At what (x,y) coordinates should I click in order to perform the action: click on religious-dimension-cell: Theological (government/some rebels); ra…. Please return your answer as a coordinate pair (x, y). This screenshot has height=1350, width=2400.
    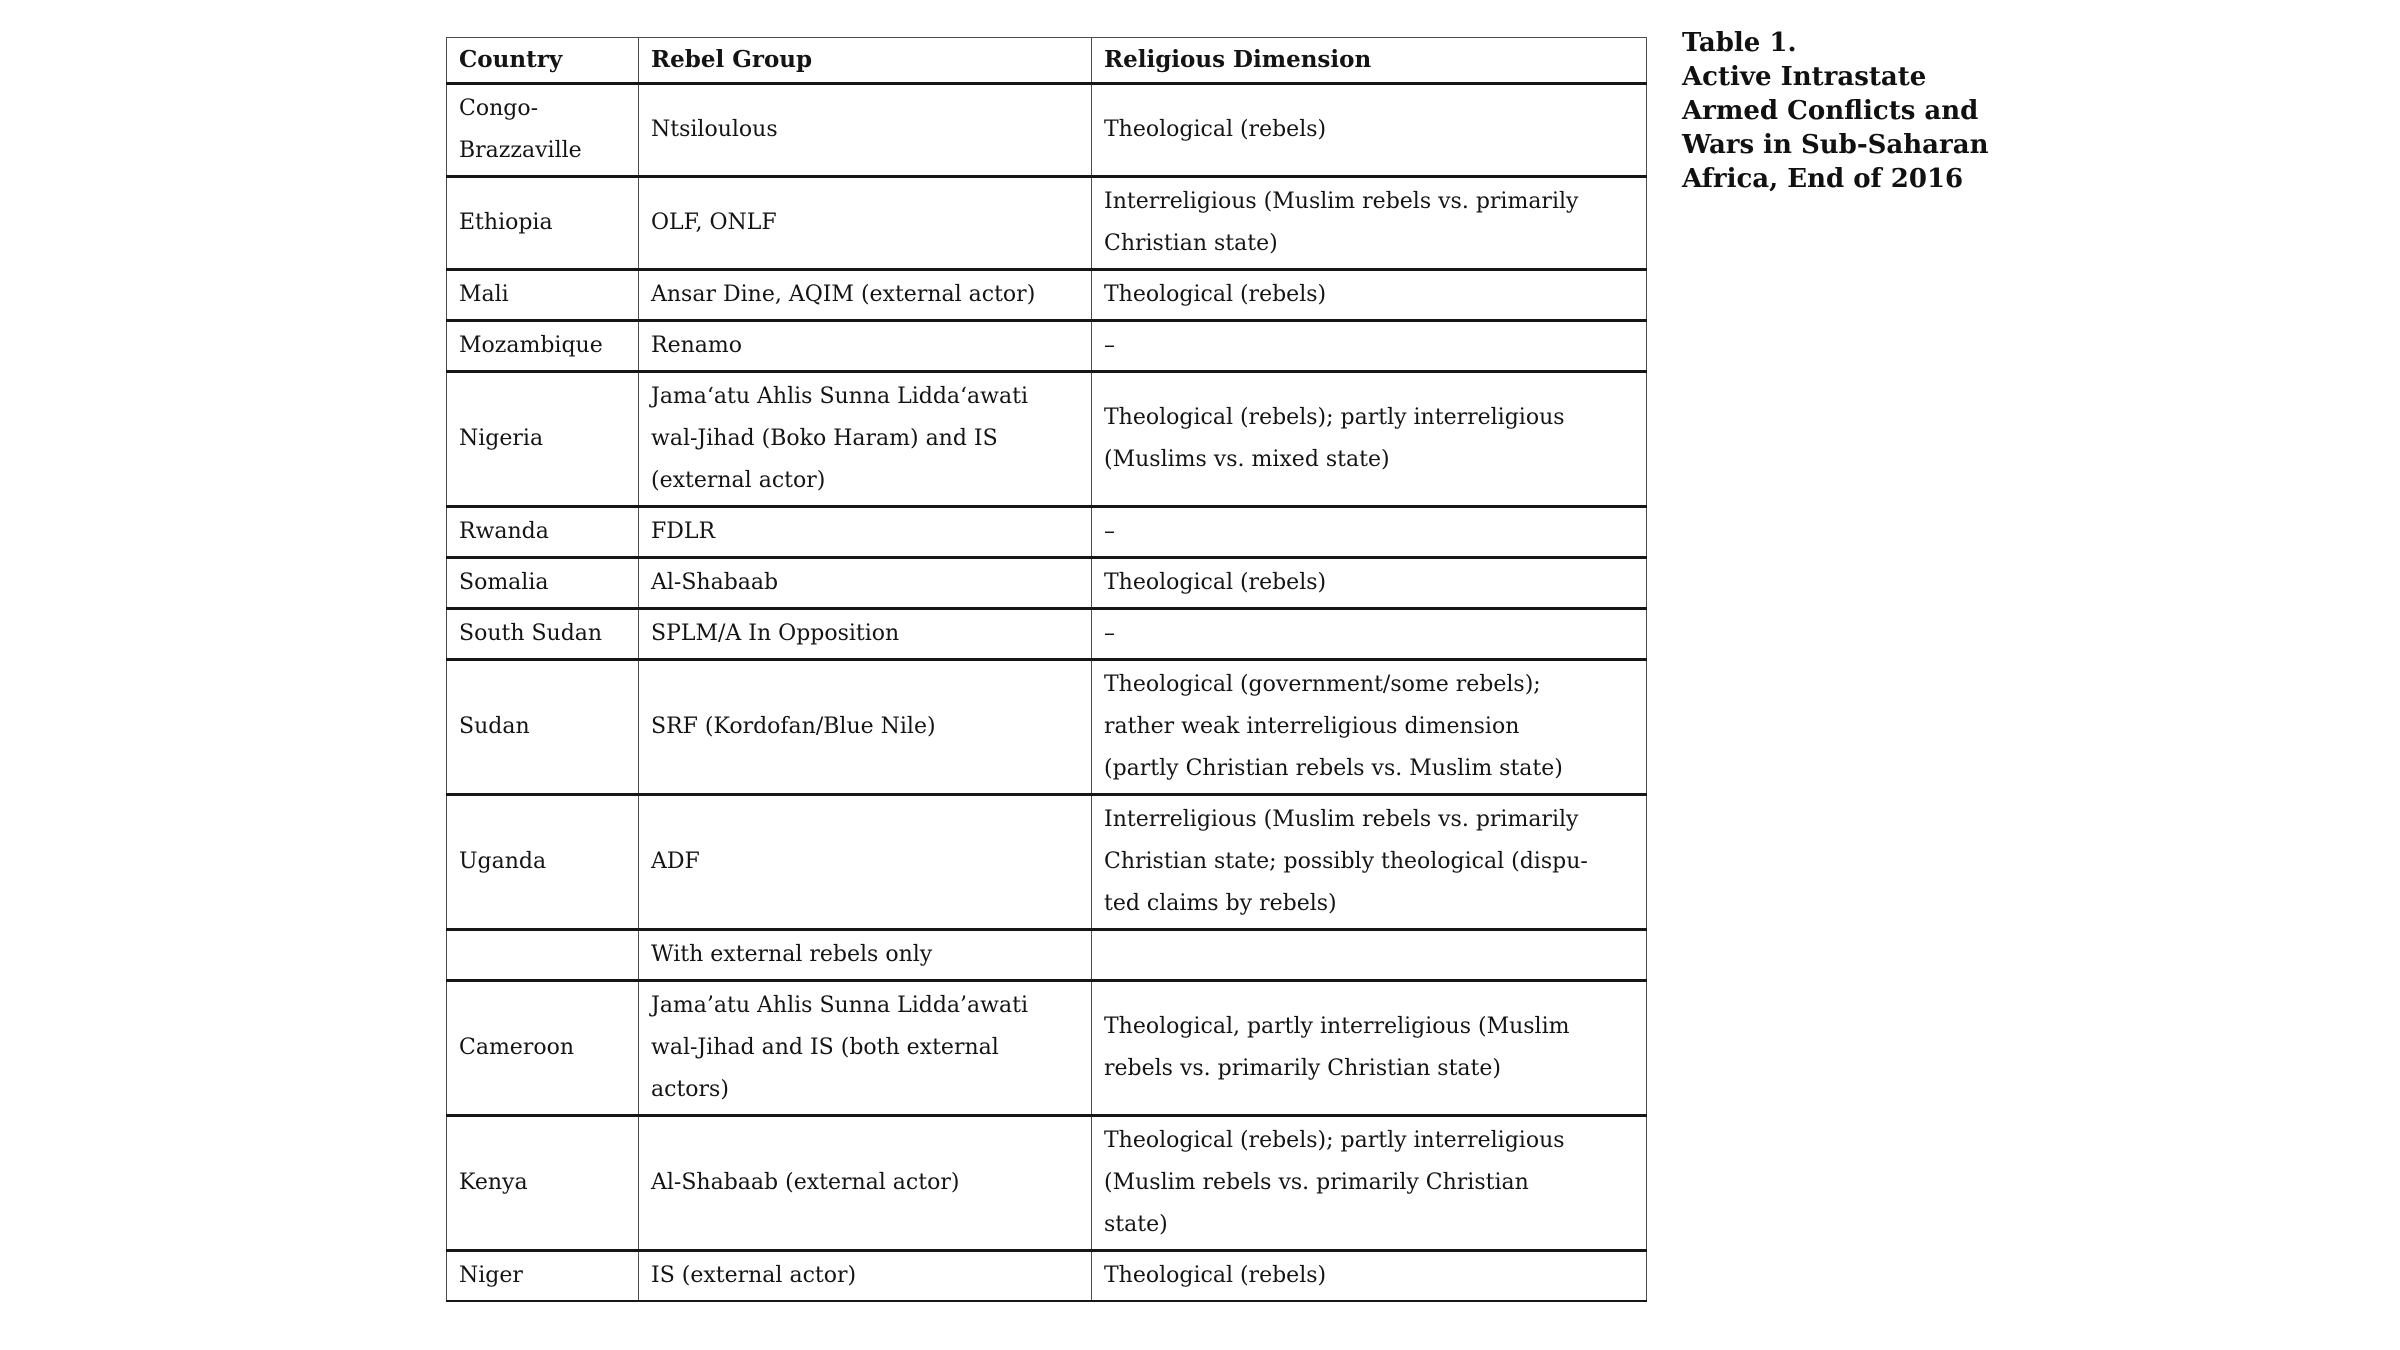
    Looking at the image, I should click on (1369, 727).